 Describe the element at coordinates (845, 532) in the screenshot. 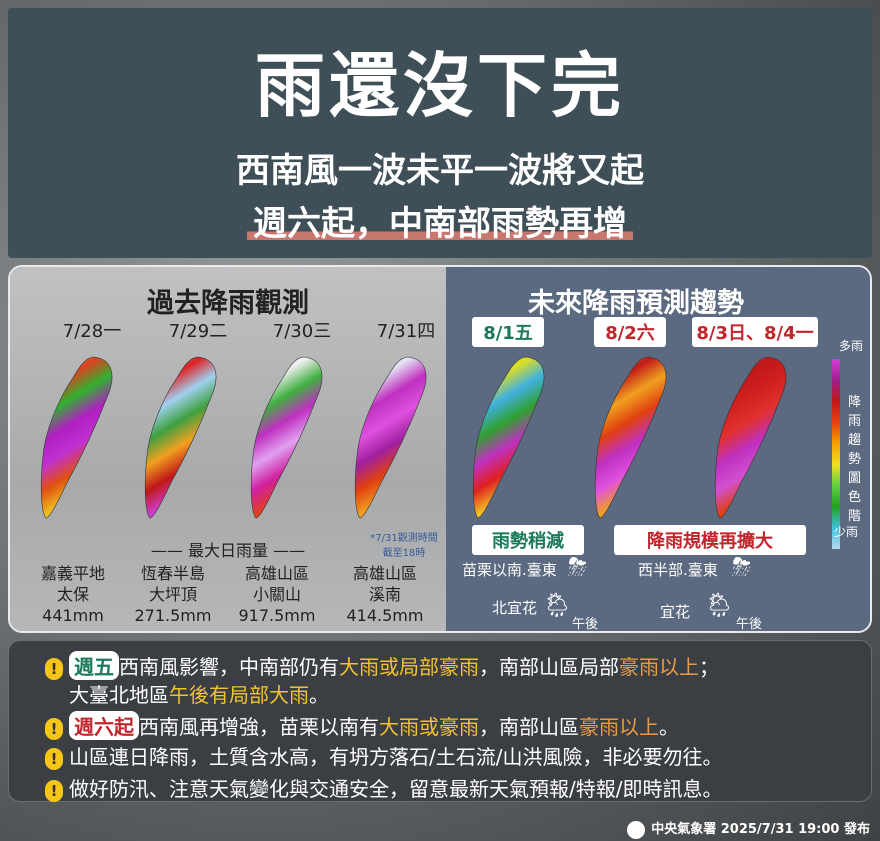

I see `legend-bottom: 少雨` at that location.